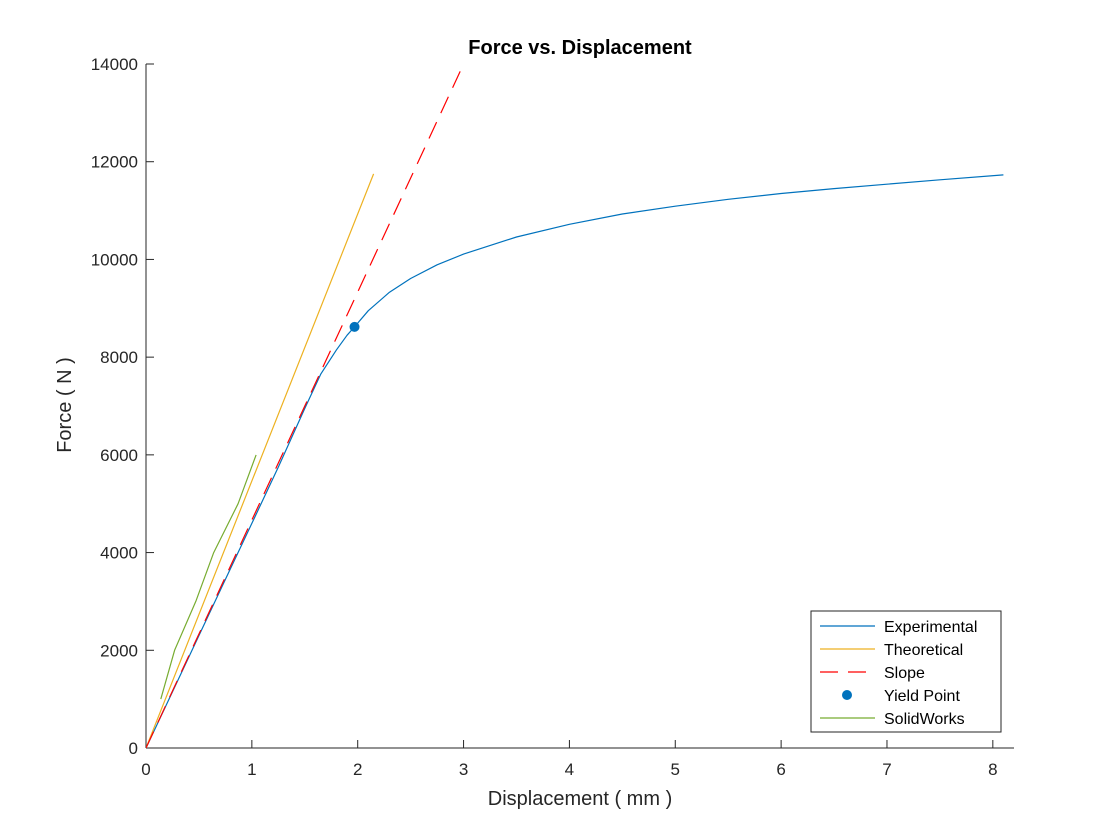 The image size is (1120, 840). Describe the element at coordinates (780, 769) in the screenshot. I see `x-tick-label: 6` at that location.